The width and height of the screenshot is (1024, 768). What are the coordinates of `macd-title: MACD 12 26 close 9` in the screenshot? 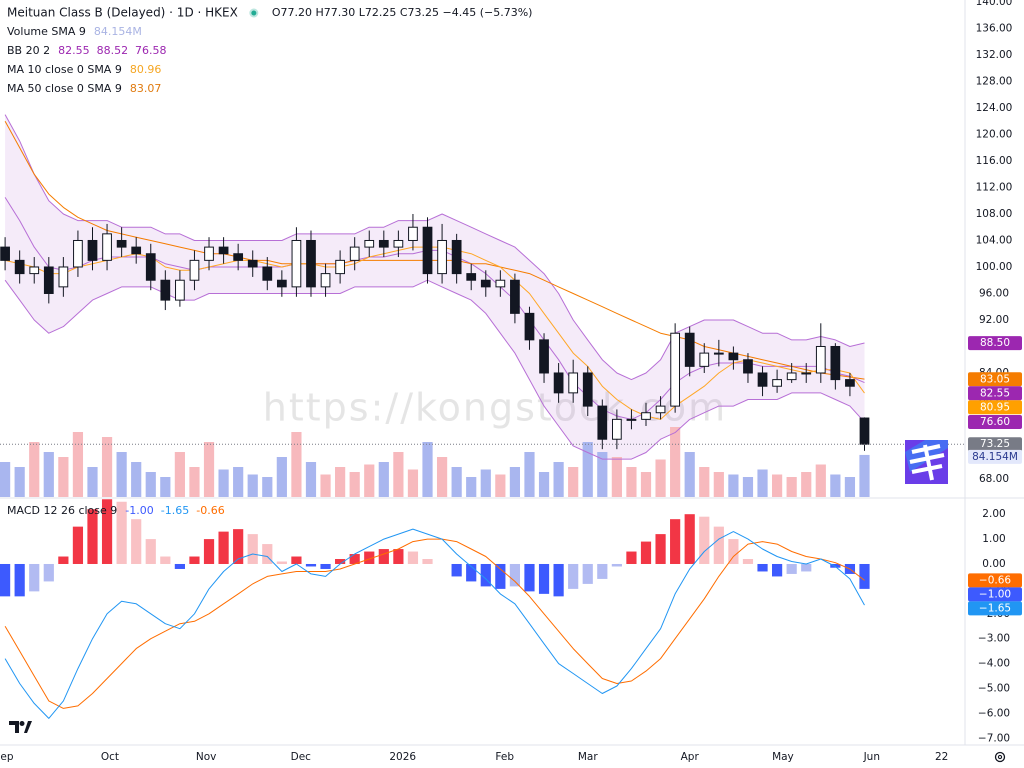 It's located at (62, 510).